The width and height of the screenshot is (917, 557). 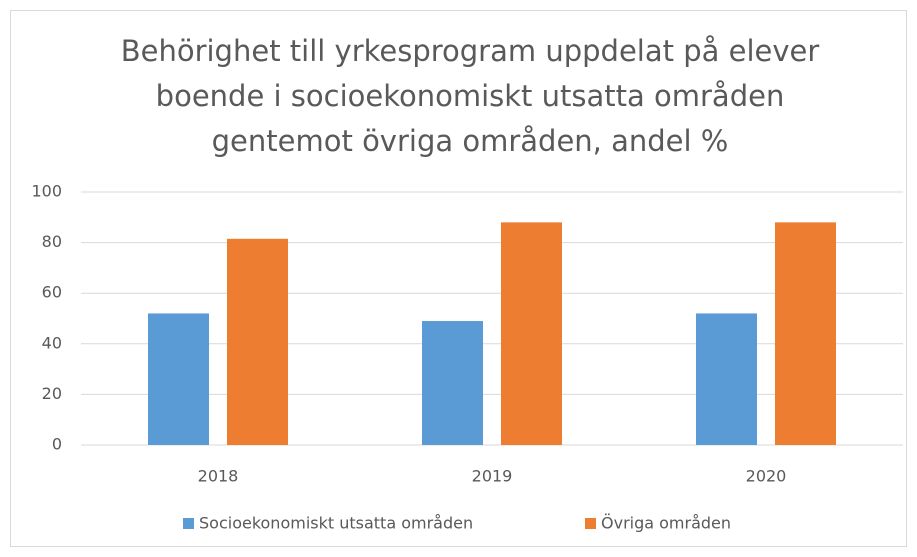 I want to click on chart-title: gentemot övriga områden, andel %, so click(x=470, y=141).